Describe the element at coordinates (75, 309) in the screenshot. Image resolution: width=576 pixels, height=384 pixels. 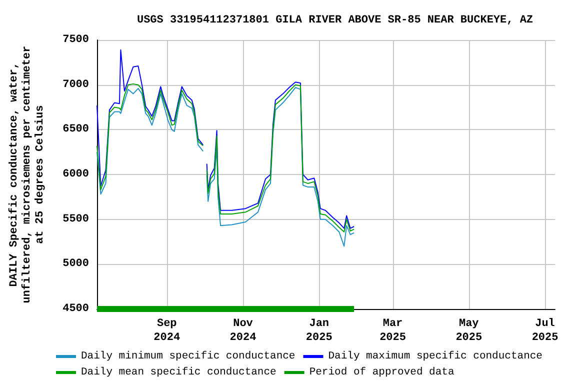
I see `y-tick-label: 4500` at that location.